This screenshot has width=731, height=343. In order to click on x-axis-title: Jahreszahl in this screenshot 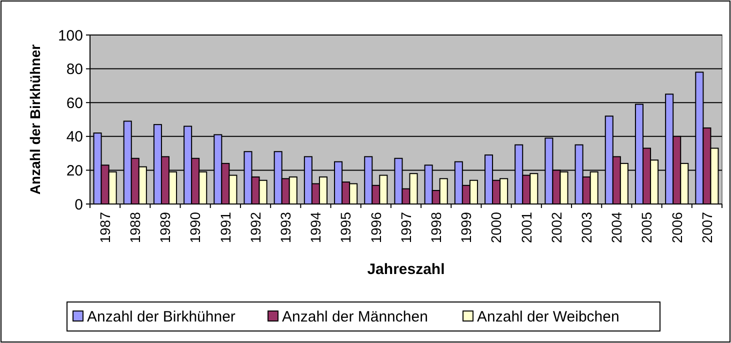, I will do `click(406, 269)`.